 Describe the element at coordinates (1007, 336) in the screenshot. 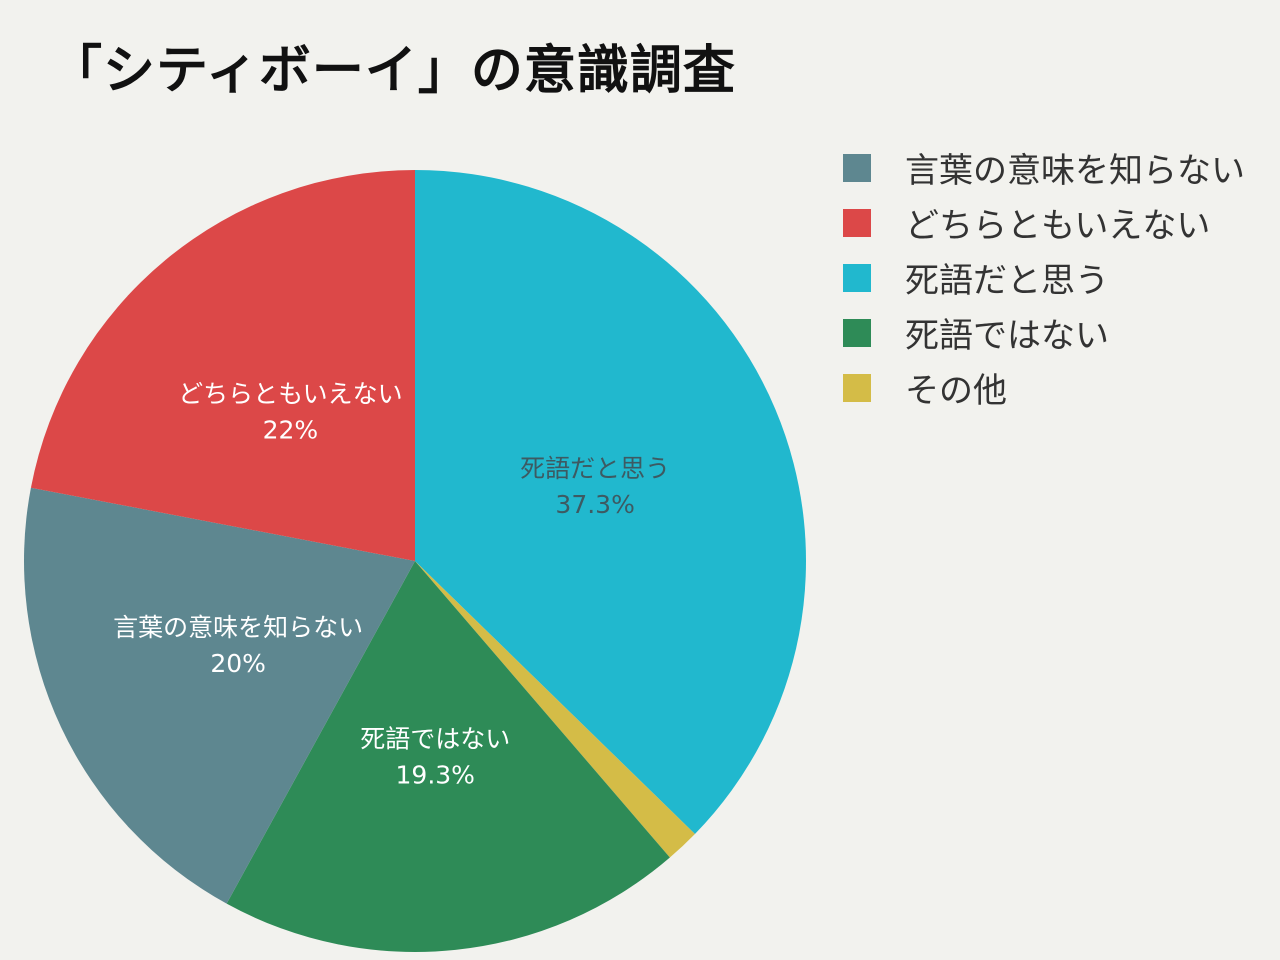

I see `legend-label-3: 死語ではない` at that location.